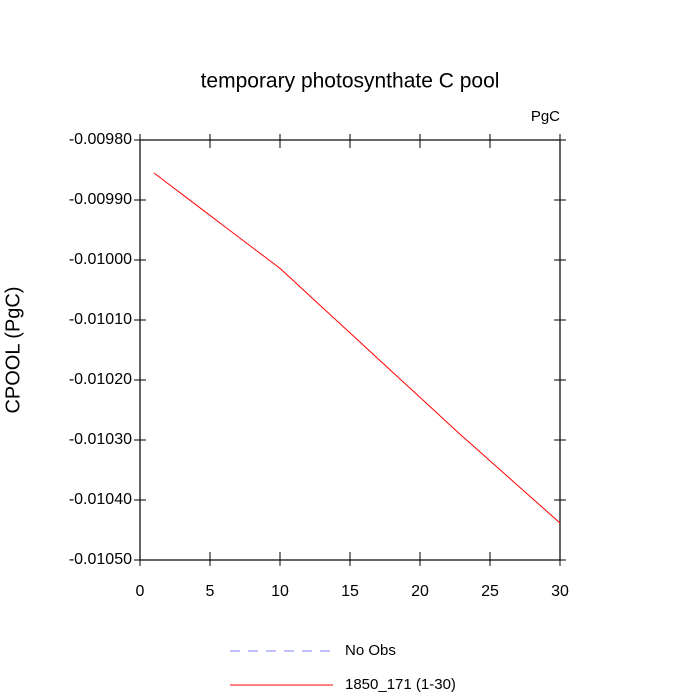  What do you see at coordinates (100, 439) in the screenshot?
I see `y-tick-label: -0.01030` at bounding box center [100, 439].